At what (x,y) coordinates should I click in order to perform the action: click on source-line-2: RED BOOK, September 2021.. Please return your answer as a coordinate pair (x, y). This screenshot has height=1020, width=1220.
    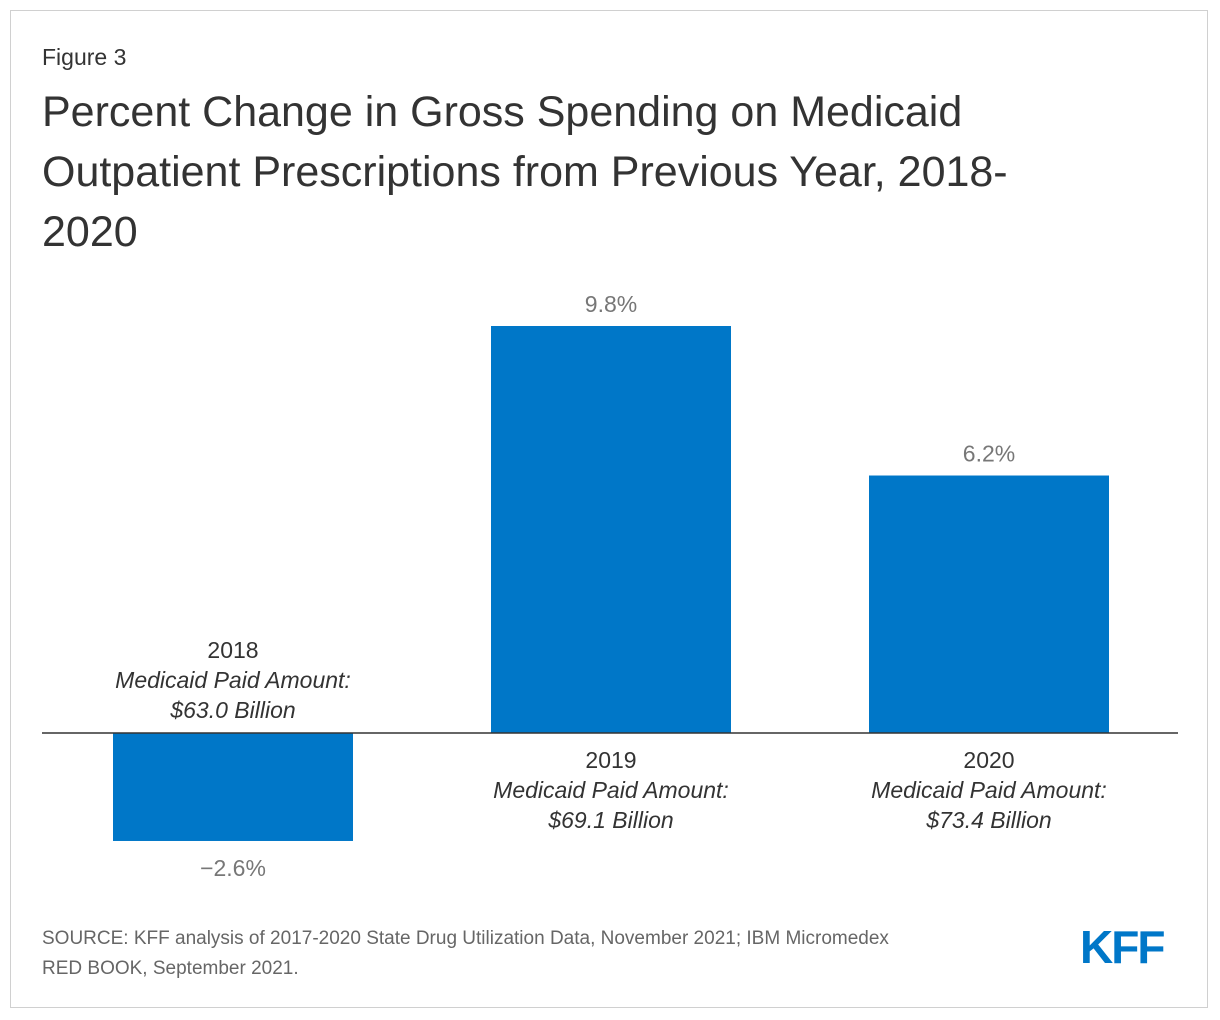
    Looking at the image, I should click on (170, 968).